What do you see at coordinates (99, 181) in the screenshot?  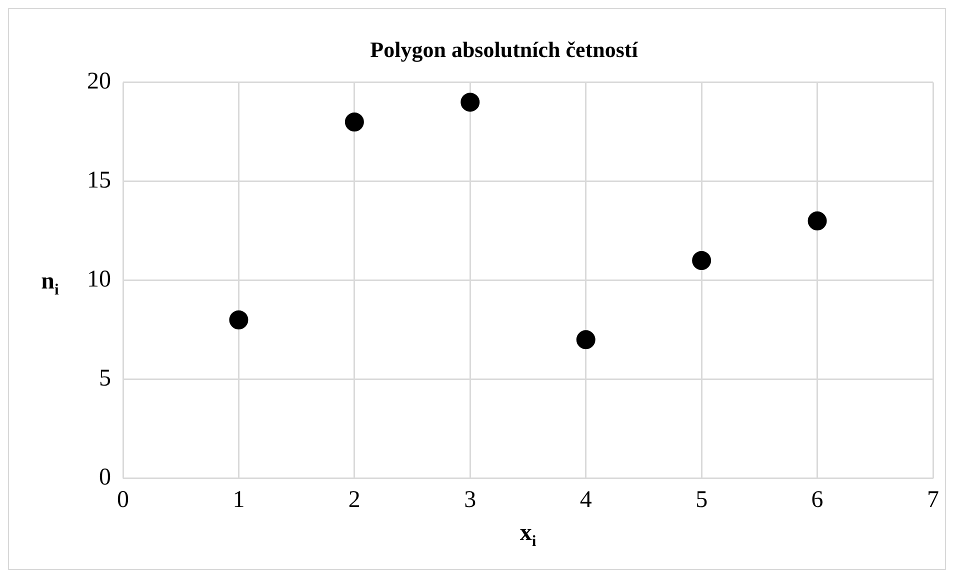 I see `y-tick-label: 15` at bounding box center [99, 181].